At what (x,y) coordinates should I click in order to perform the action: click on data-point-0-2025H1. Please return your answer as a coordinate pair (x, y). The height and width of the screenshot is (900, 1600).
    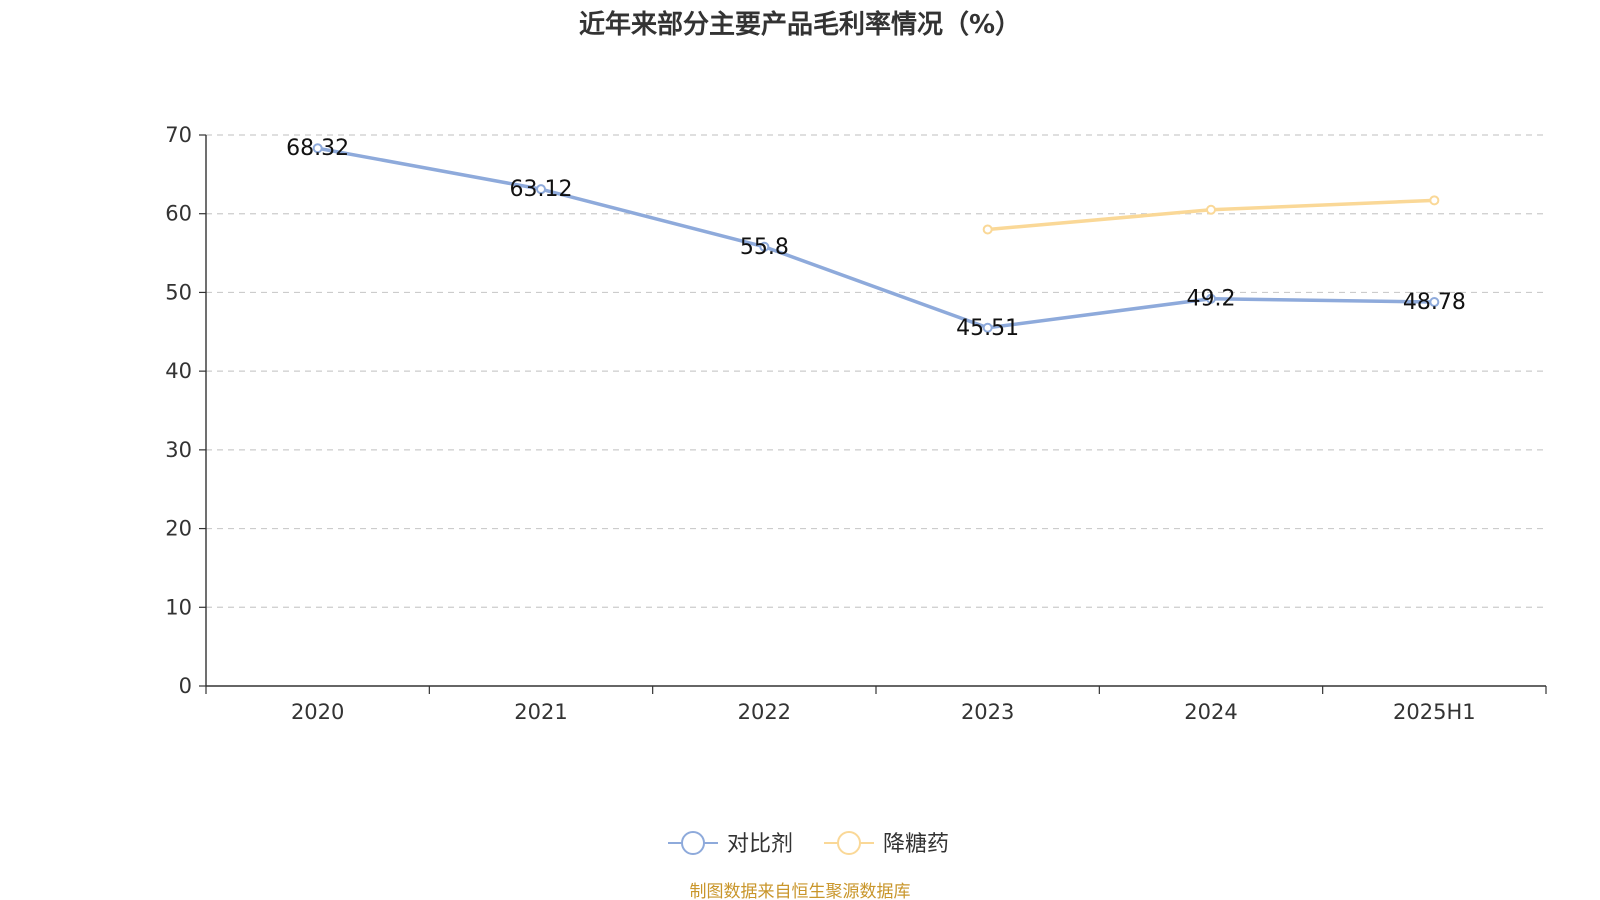
    Looking at the image, I should click on (1434, 302).